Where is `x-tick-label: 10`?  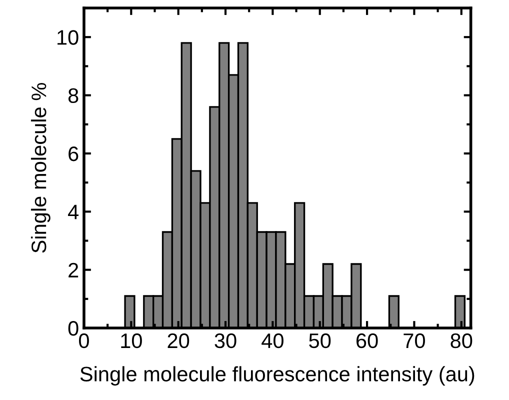 x-tick-label: 10 is located at coordinates (131, 340).